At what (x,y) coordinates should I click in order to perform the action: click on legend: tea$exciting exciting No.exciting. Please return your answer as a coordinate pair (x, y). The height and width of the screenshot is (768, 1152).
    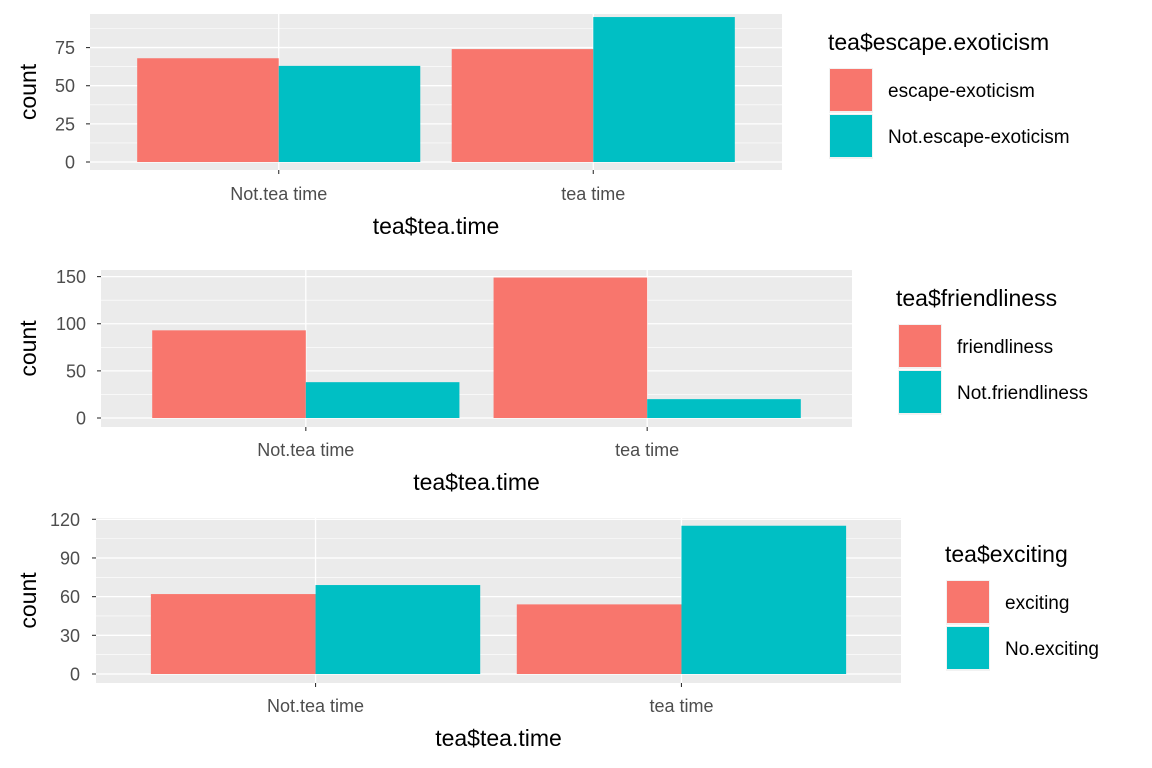
    Looking at the image, I should click on (1022, 606).